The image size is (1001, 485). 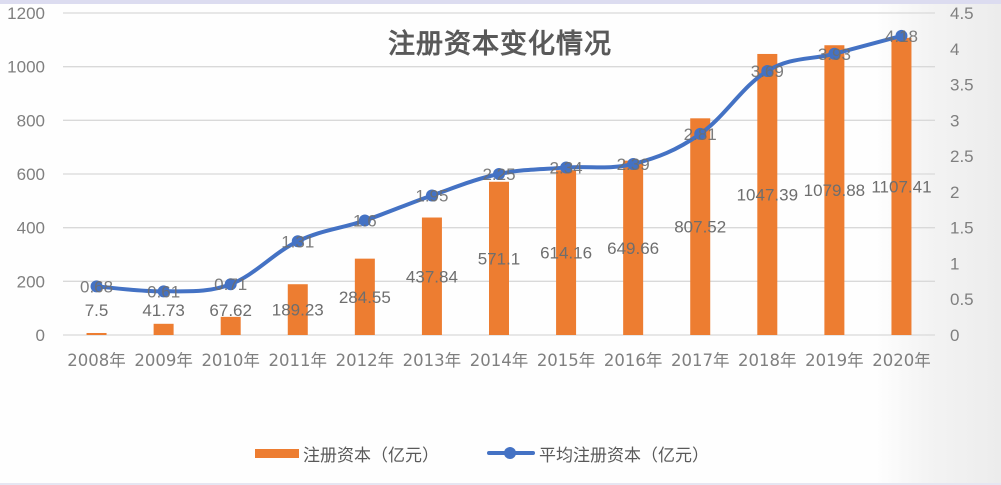 I want to click on bar-data-label: 284.55, so click(x=365, y=297).